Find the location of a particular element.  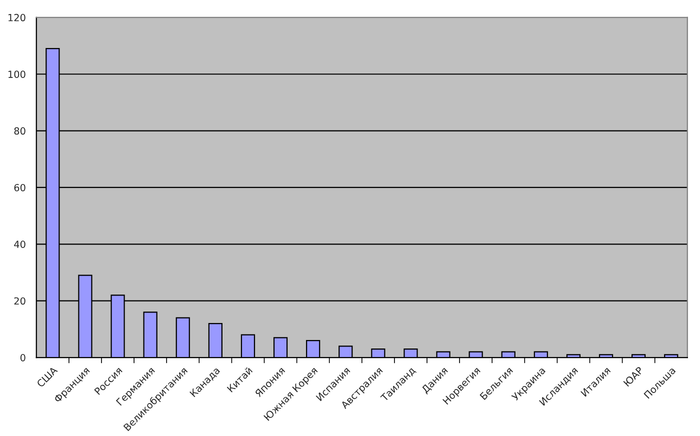

y-tick-label: 80 is located at coordinates (20, 131).